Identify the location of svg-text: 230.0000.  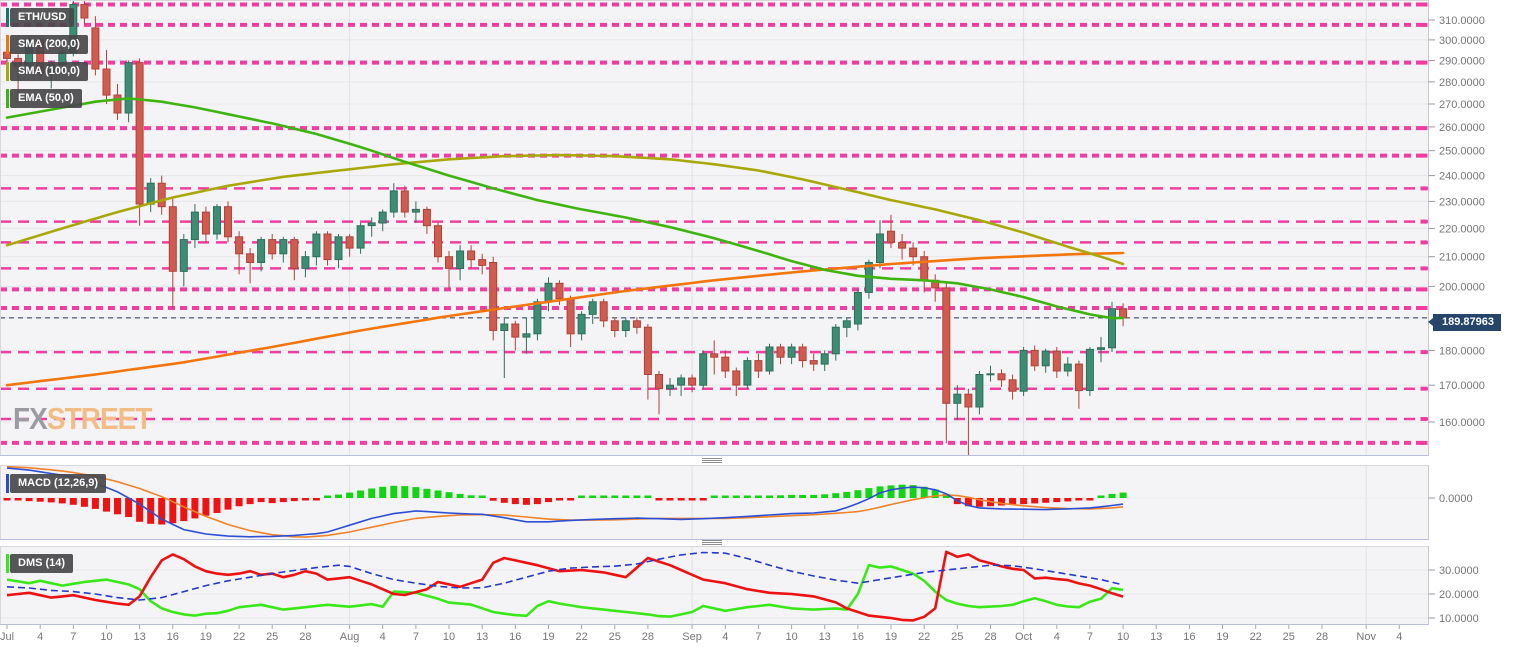
(1462, 202).